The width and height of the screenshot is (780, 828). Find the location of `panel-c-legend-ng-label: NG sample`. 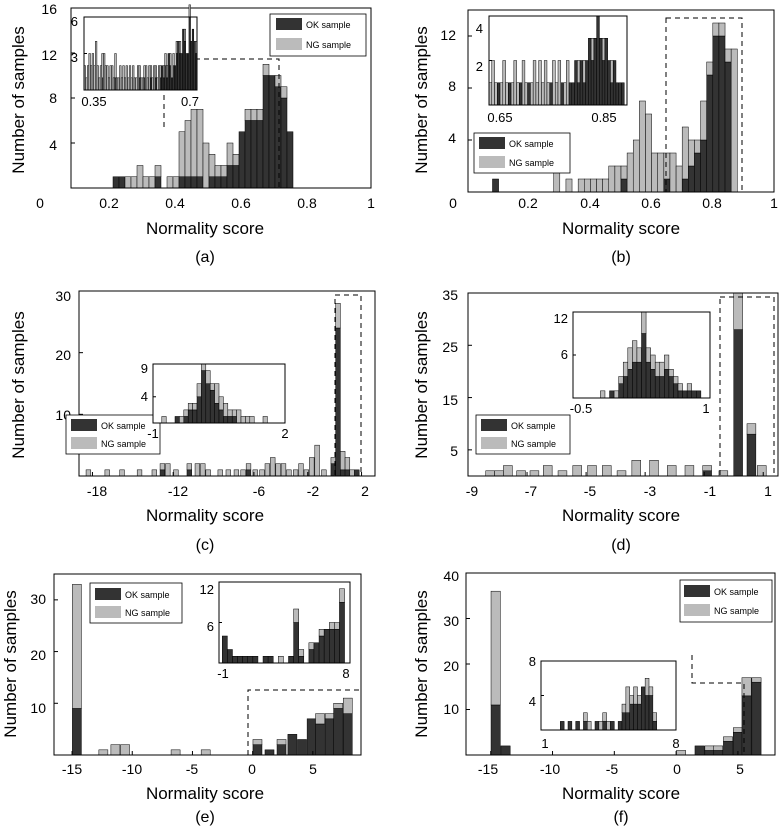

panel-c-legend-ng-label: NG sample is located at coordinates (123, 444).